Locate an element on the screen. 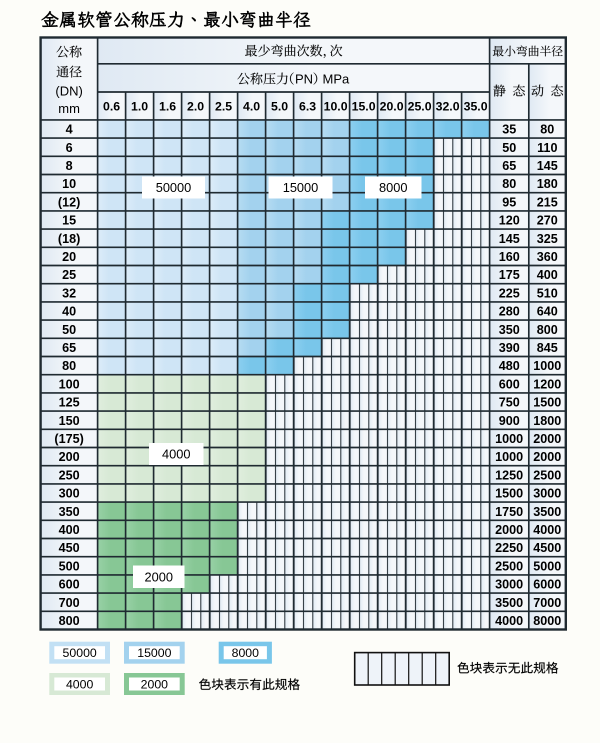 The height and width of the screenshot is (743, 600). svg-text: 510 is located at coordinates (547, 293).